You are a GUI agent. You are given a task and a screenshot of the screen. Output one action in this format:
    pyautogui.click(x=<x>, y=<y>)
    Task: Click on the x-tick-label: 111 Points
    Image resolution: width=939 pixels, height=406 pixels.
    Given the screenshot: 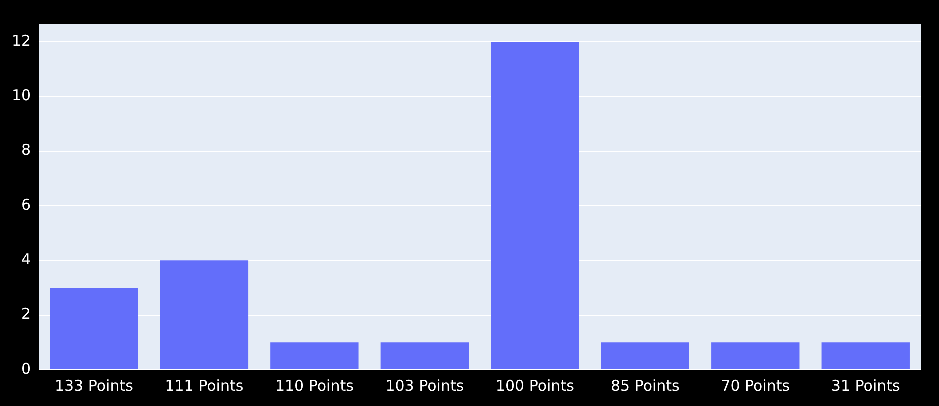 What is the action you would take?
    pyautogui.click(x=204, y=385)
    